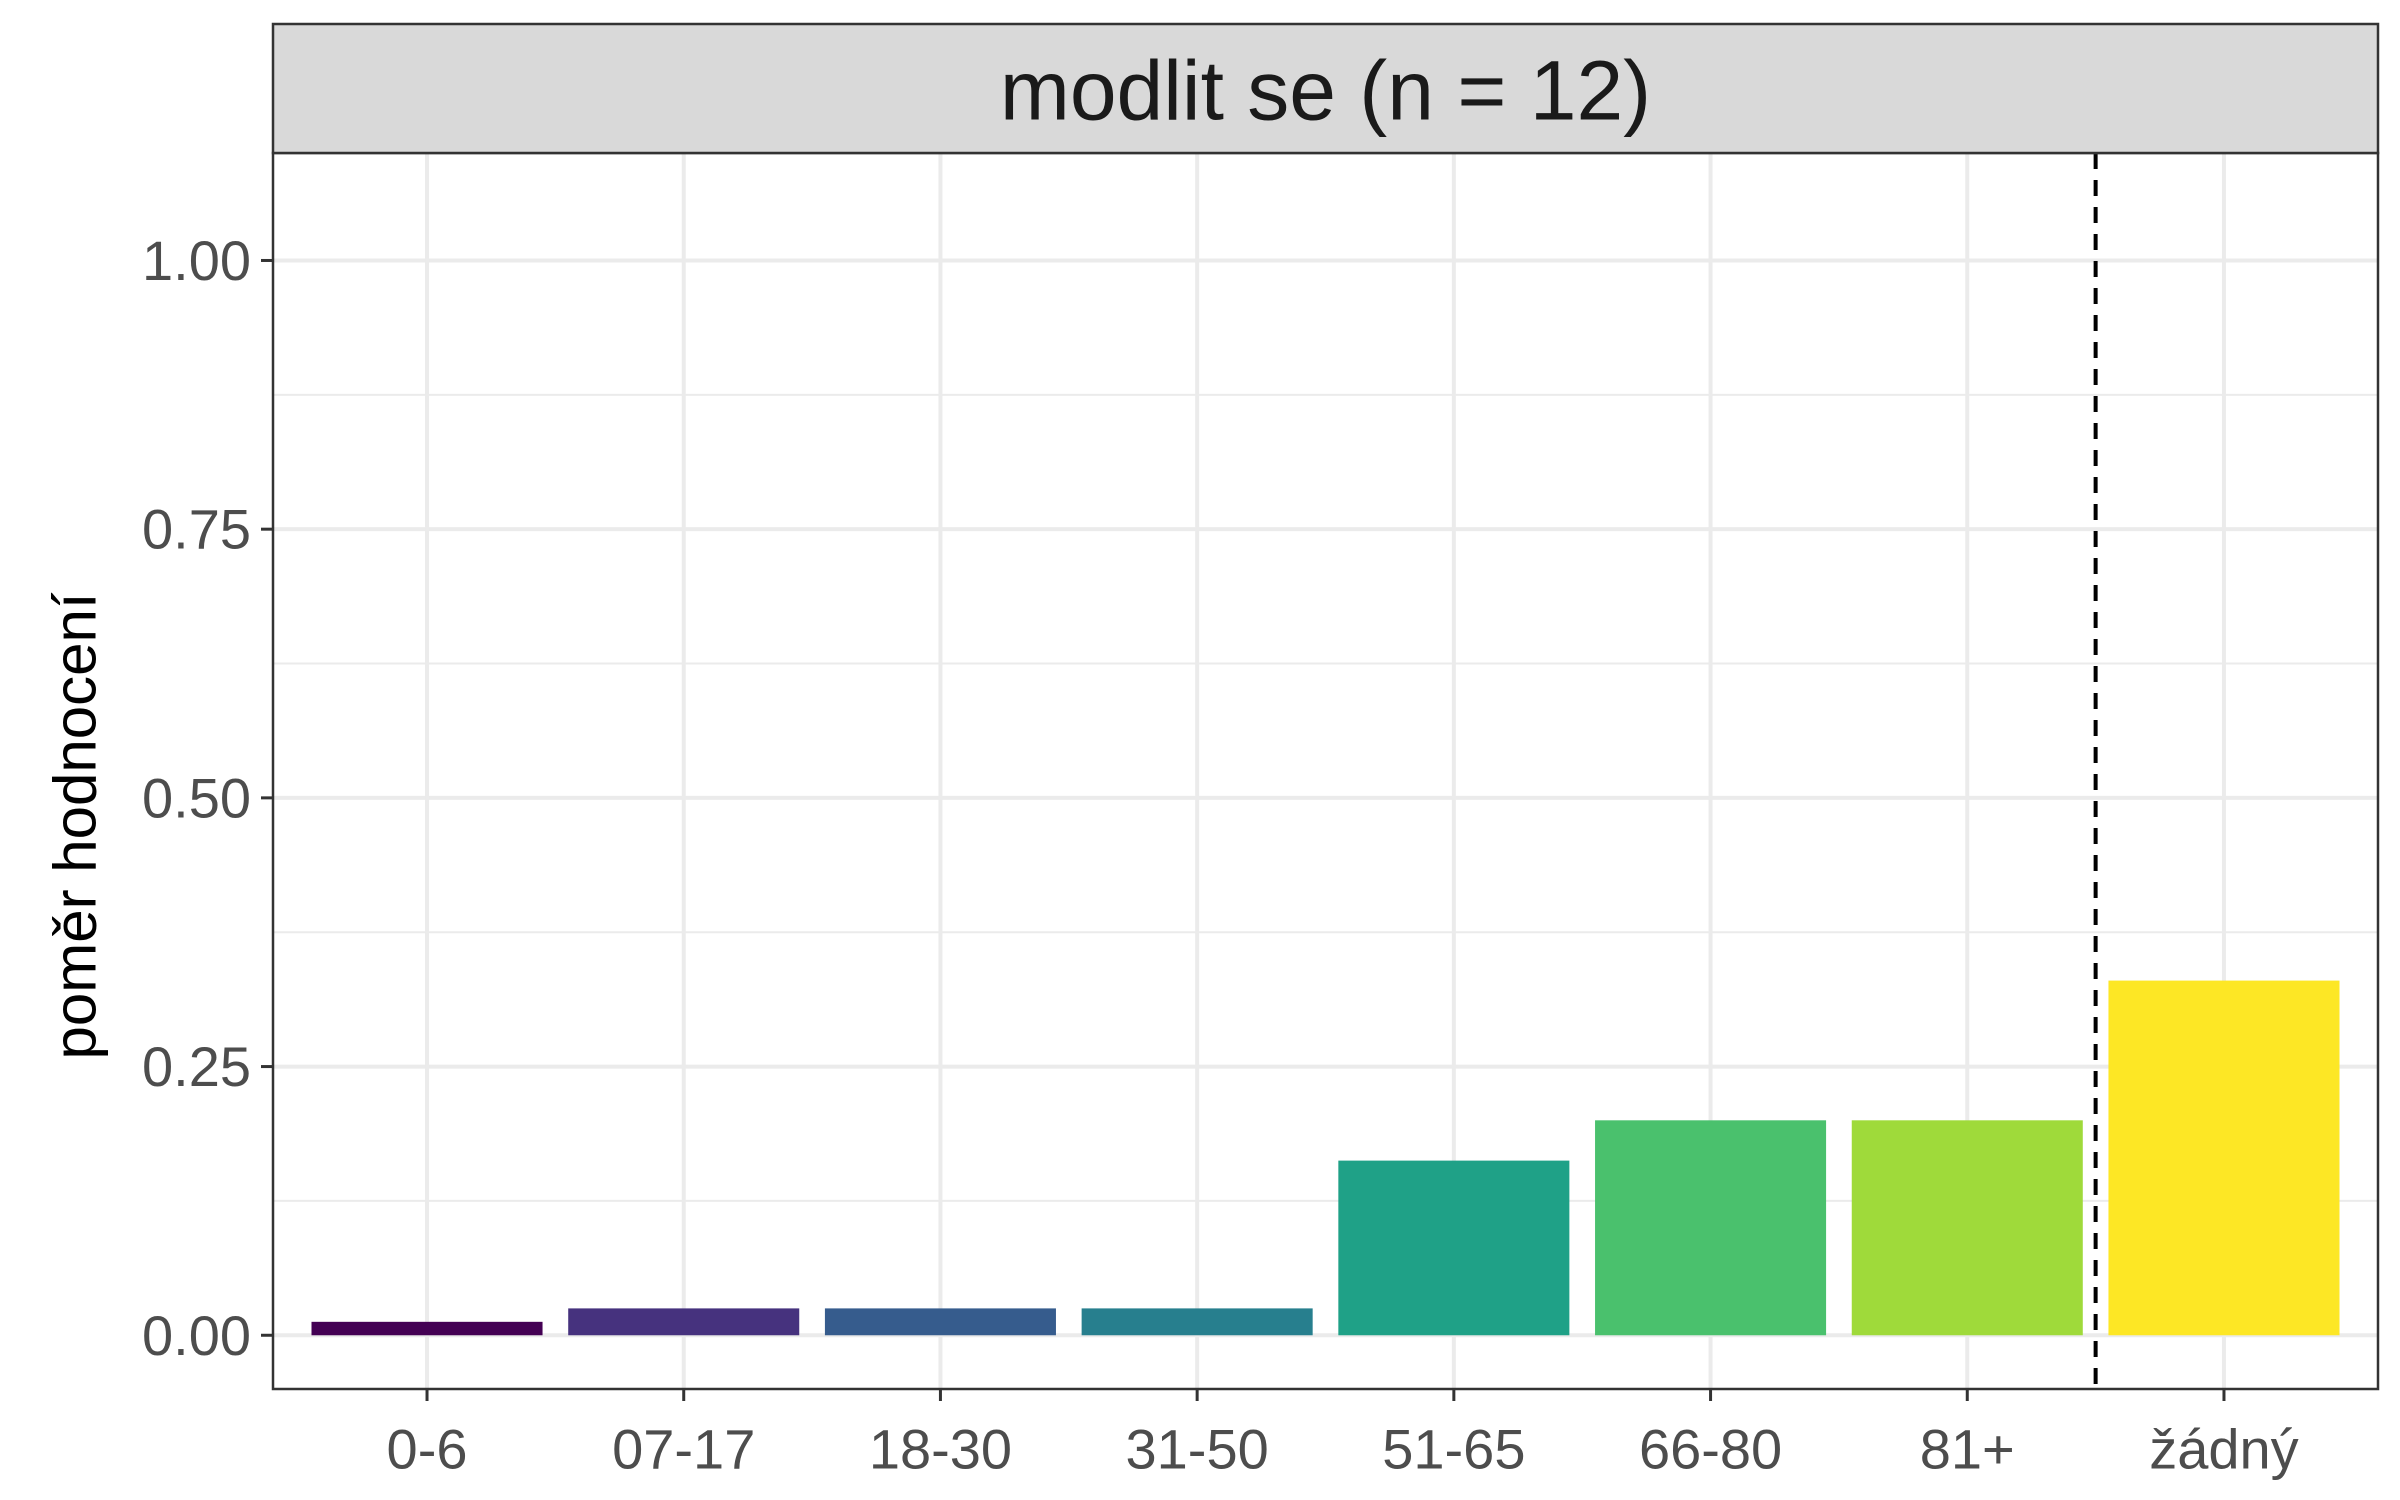  Describe the element at coordinates (196, 797) in the screenshot. I see `y-tick-label: 0.50` at that location.